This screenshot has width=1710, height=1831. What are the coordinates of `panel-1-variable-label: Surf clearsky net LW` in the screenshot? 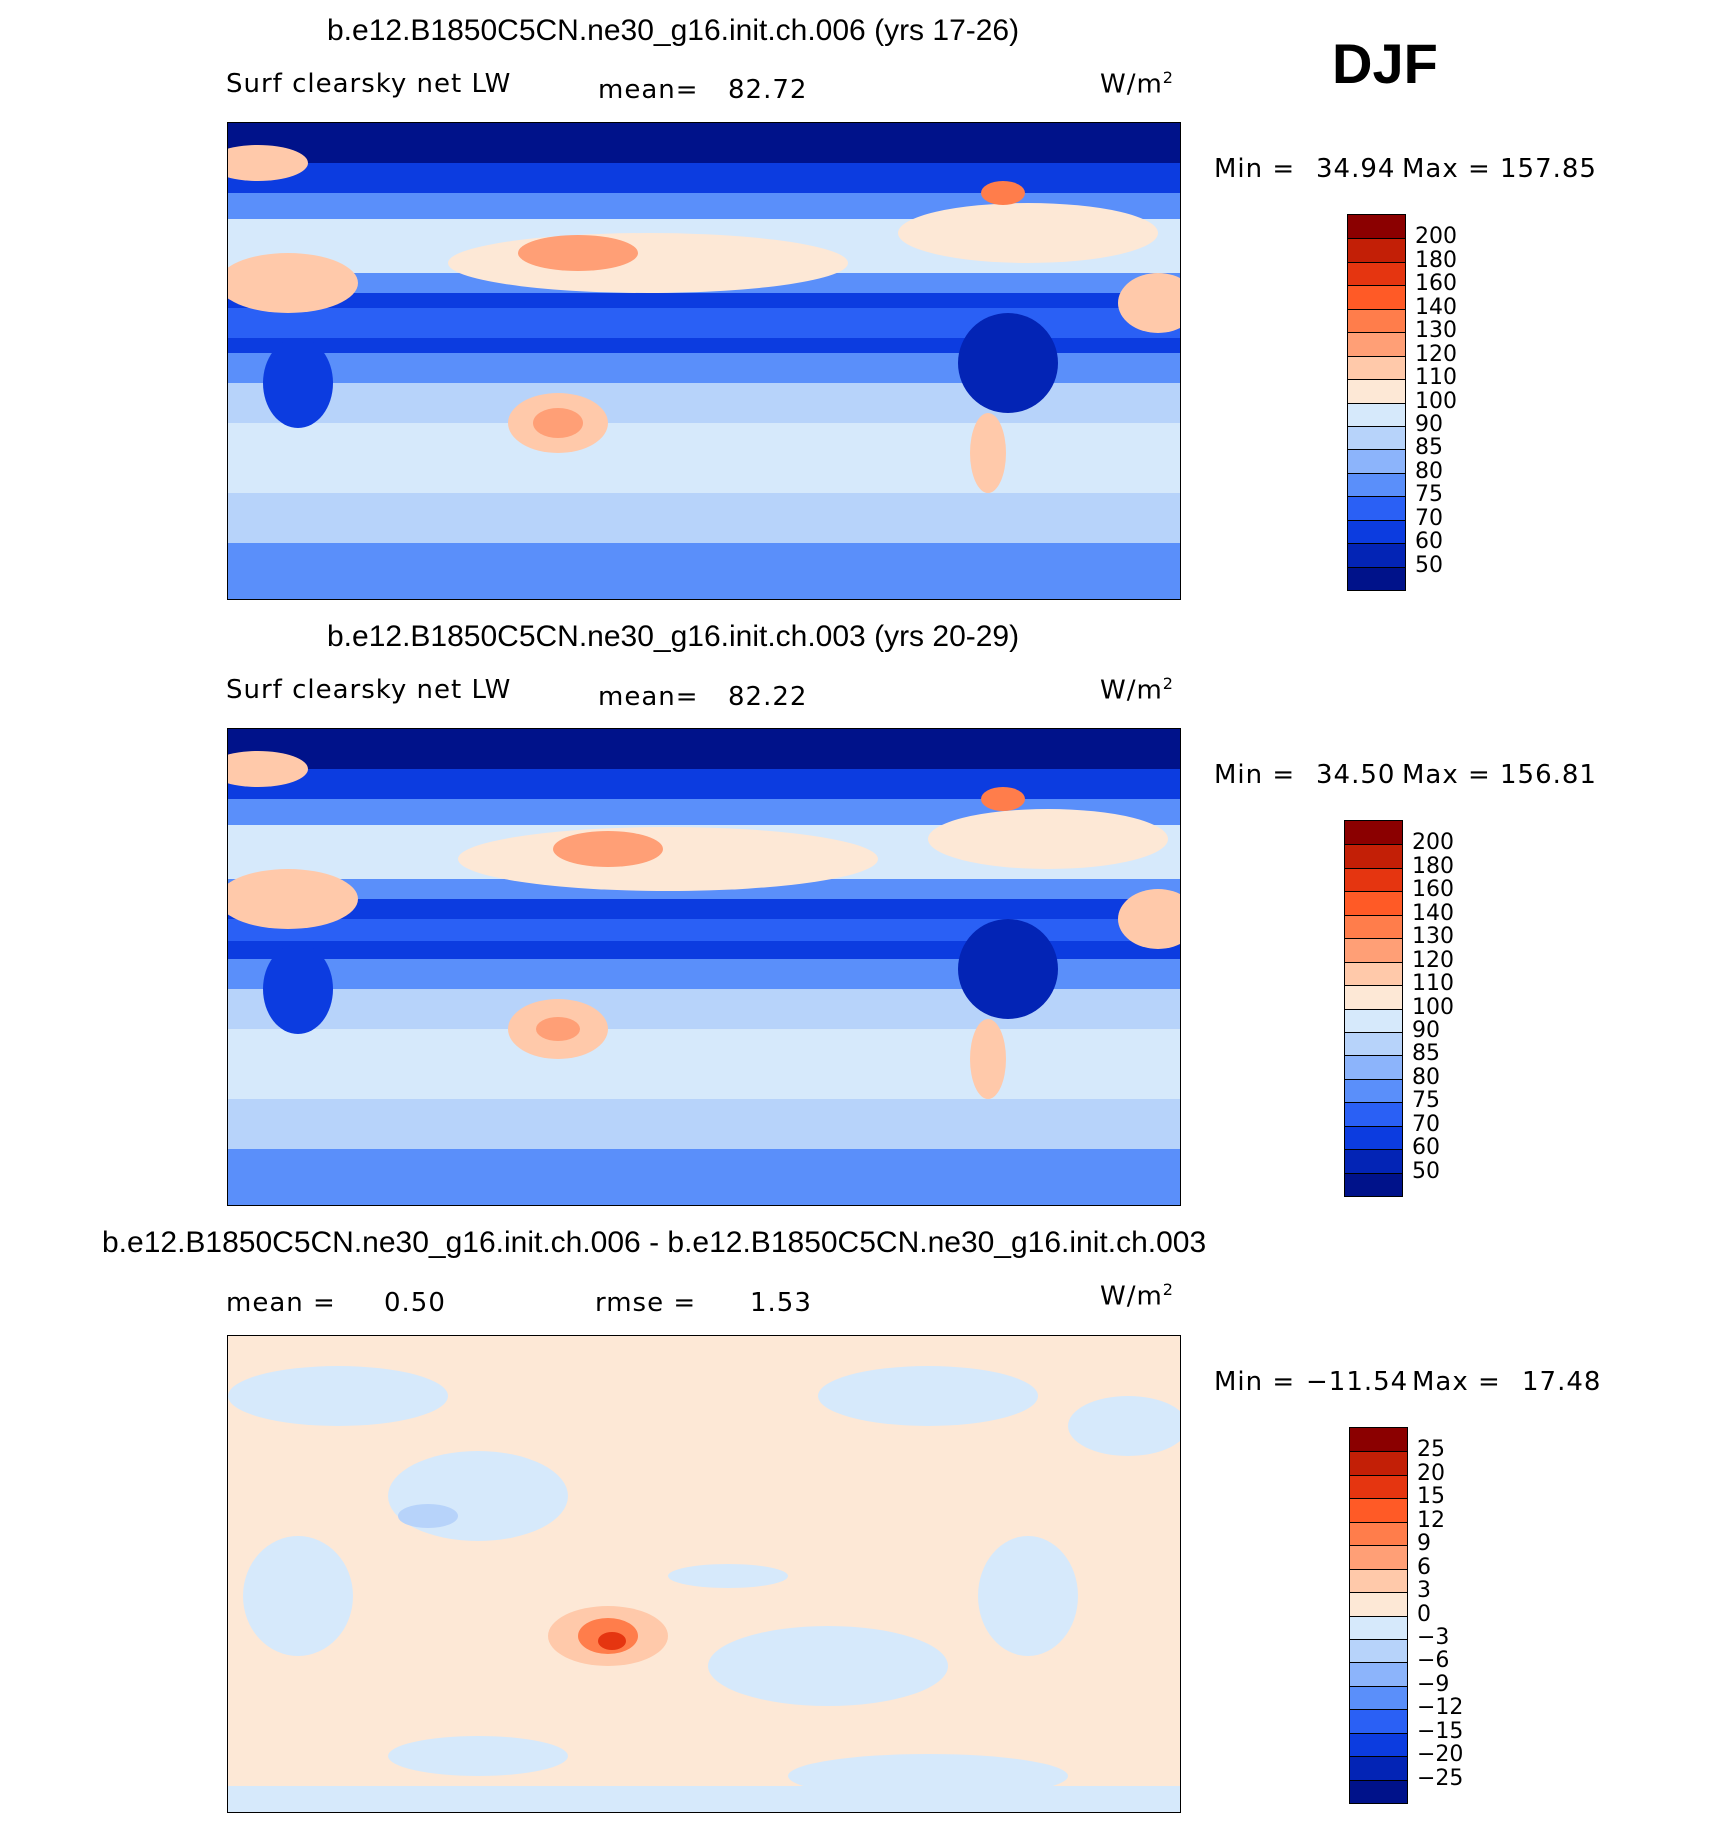 It's located at (369, 84).